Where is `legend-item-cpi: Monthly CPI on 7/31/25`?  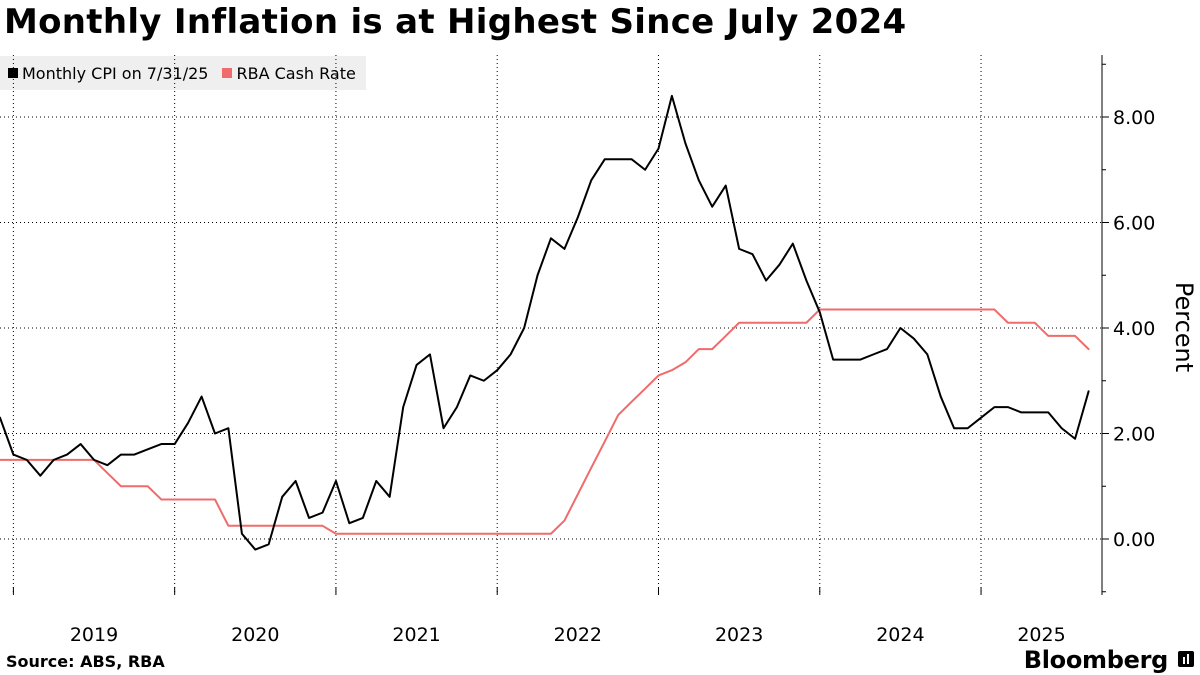
legend-item-cpi: Monthly CPI on 7/31/25 is located at coordinates (108, 73).